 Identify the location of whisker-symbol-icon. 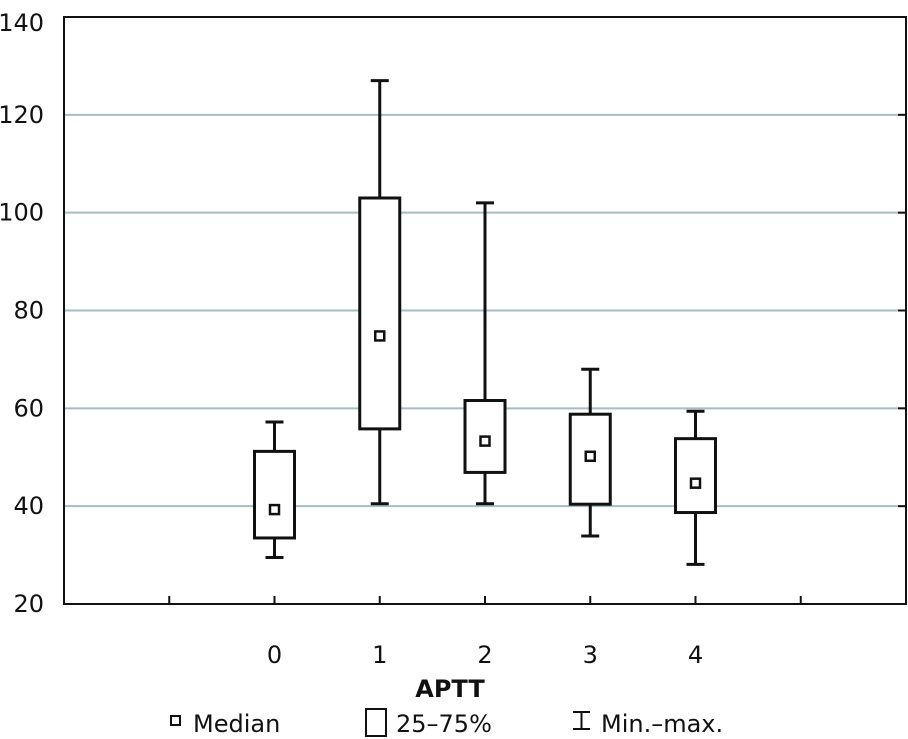
(581, 720).